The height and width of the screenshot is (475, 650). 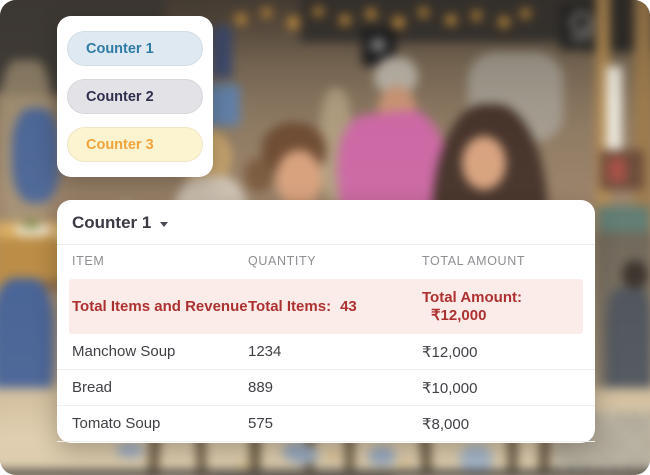 What do you see at coordinates (160, 306) in the screenshot?
I see `summary-item-label: Total Items and Revenue` at bounding box center [160, 306].